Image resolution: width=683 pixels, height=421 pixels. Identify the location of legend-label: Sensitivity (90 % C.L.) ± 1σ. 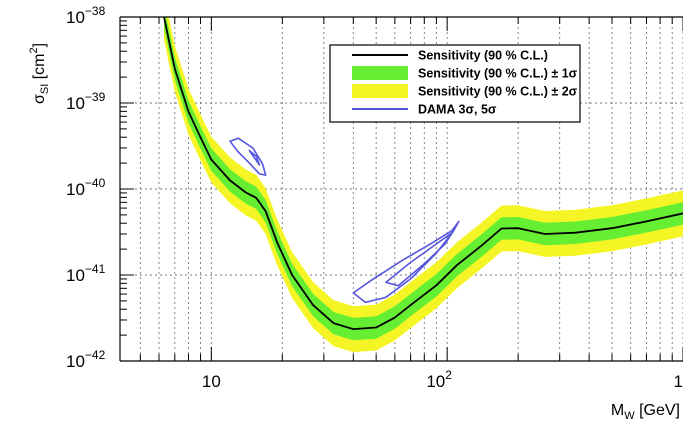
(498, 74).